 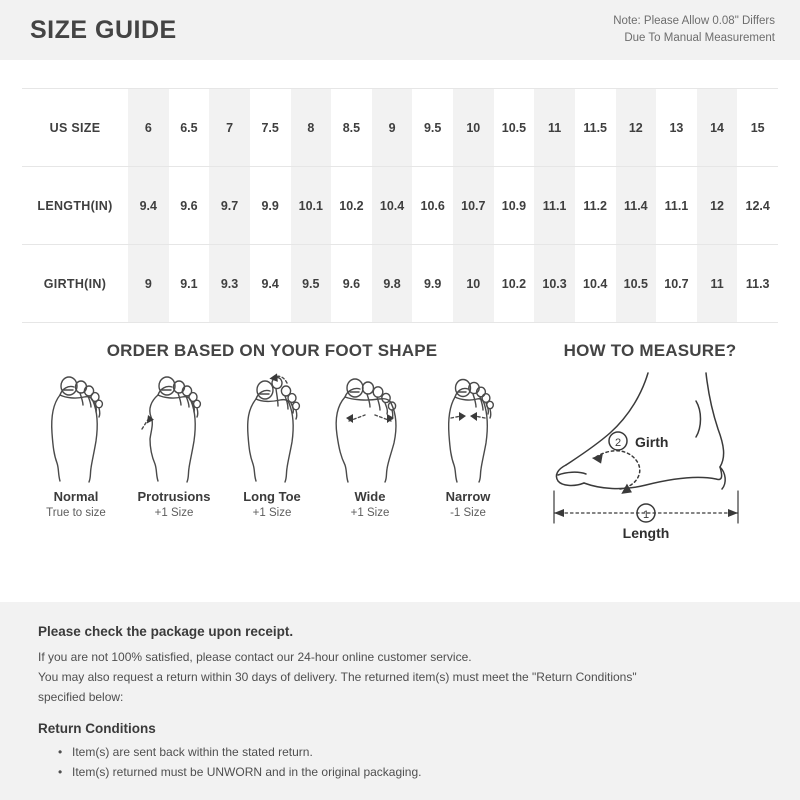 I want to click on foot-shape-item-long-toe: Long Toe +1 Size, so click(x=272, y=445).